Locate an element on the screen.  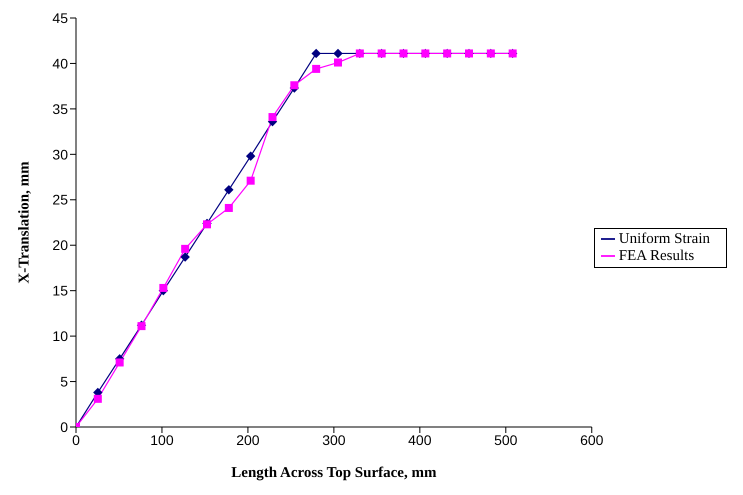
y-tick-label: 40 is located at coordinates (60, 63).